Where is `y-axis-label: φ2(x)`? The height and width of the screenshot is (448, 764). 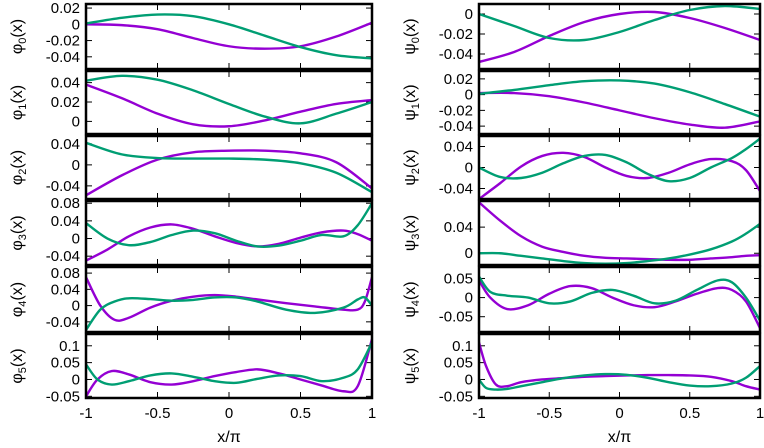 y-axis-label: φ2(x) is located at coordinates (19, 167).